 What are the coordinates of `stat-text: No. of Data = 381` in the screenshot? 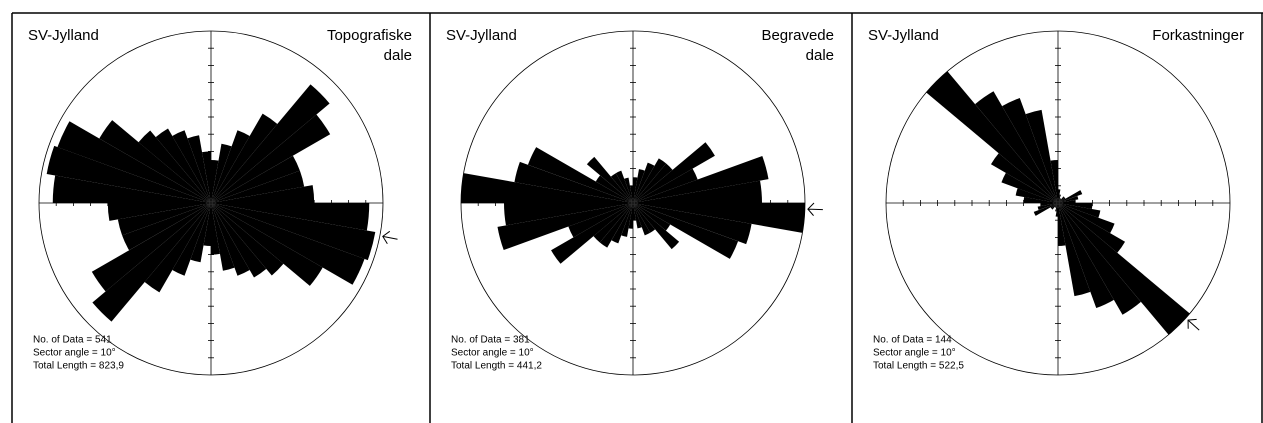 It's located at (490, 340).